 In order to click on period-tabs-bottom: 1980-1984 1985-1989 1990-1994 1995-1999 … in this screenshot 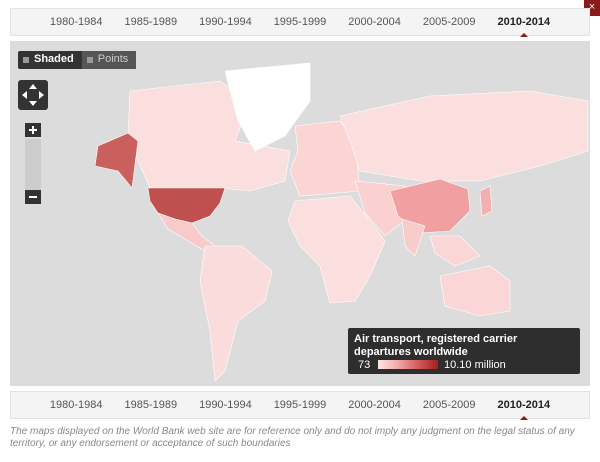, I will do `click(300, 405)`.